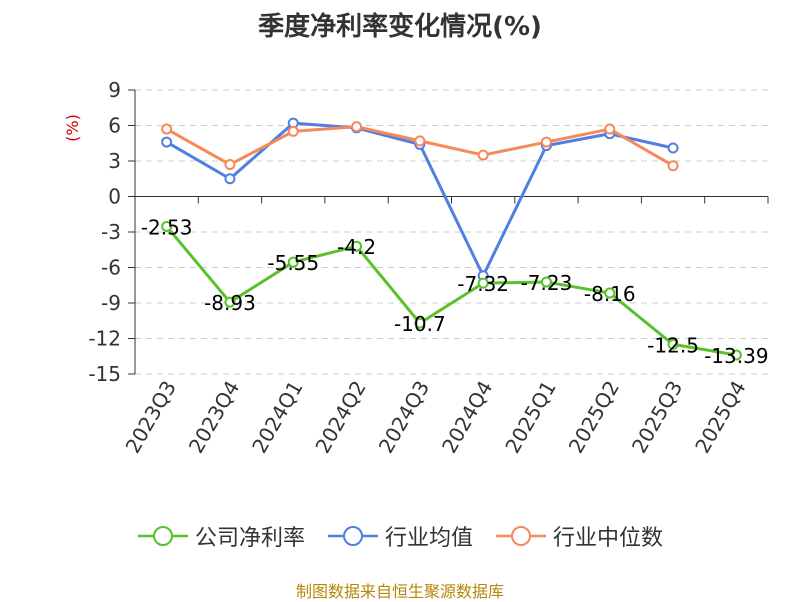 This screenshot has height=602, width=800. Describe the element at coordinates (428, 538) in the screenshot. I see `legend-label: 行业均值` at that location.